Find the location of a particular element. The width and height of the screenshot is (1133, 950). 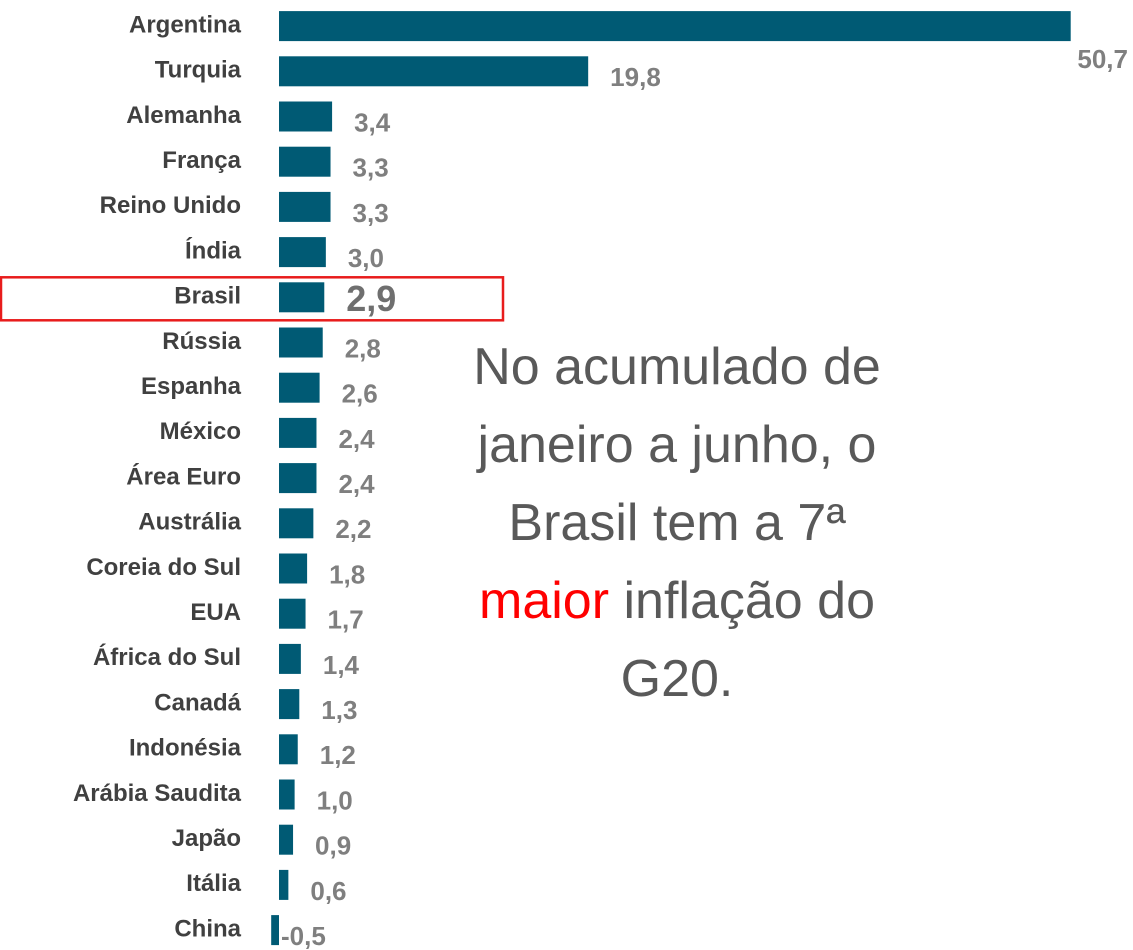

annotation-text: G20. is located at coordinates (677, 679).